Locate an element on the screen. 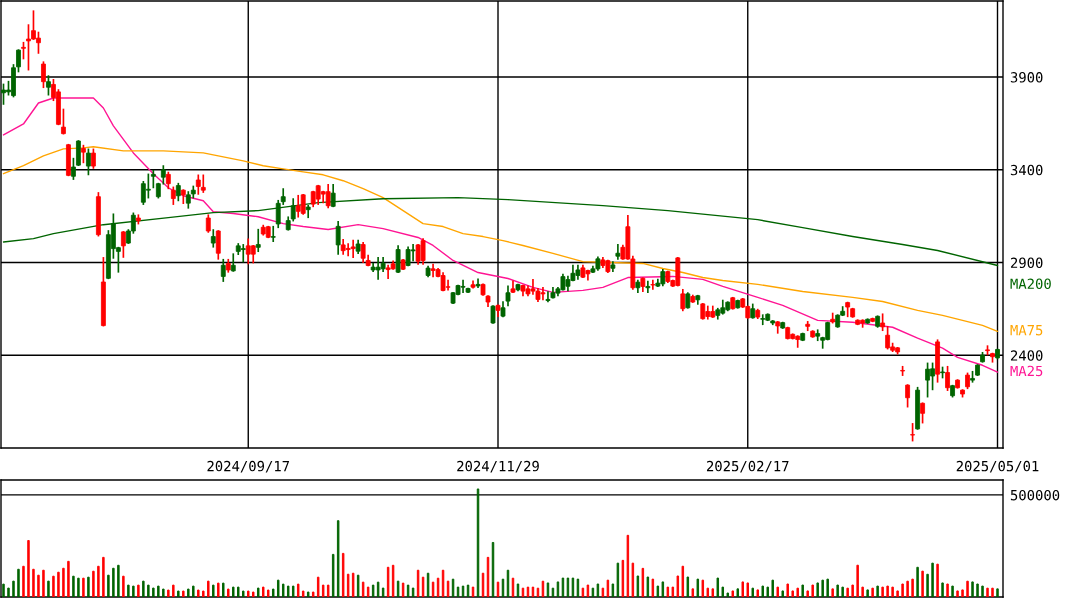  y-tick-label: 3400 is located at coordinates (1026, 170).